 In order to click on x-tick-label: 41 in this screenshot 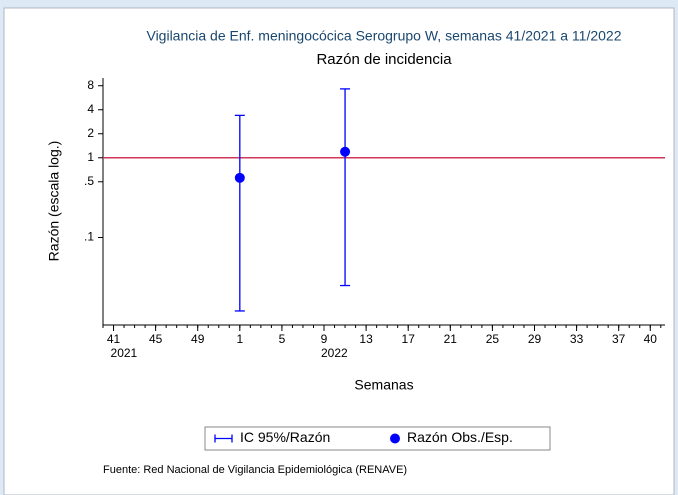, I will do `click(114, 339)`.